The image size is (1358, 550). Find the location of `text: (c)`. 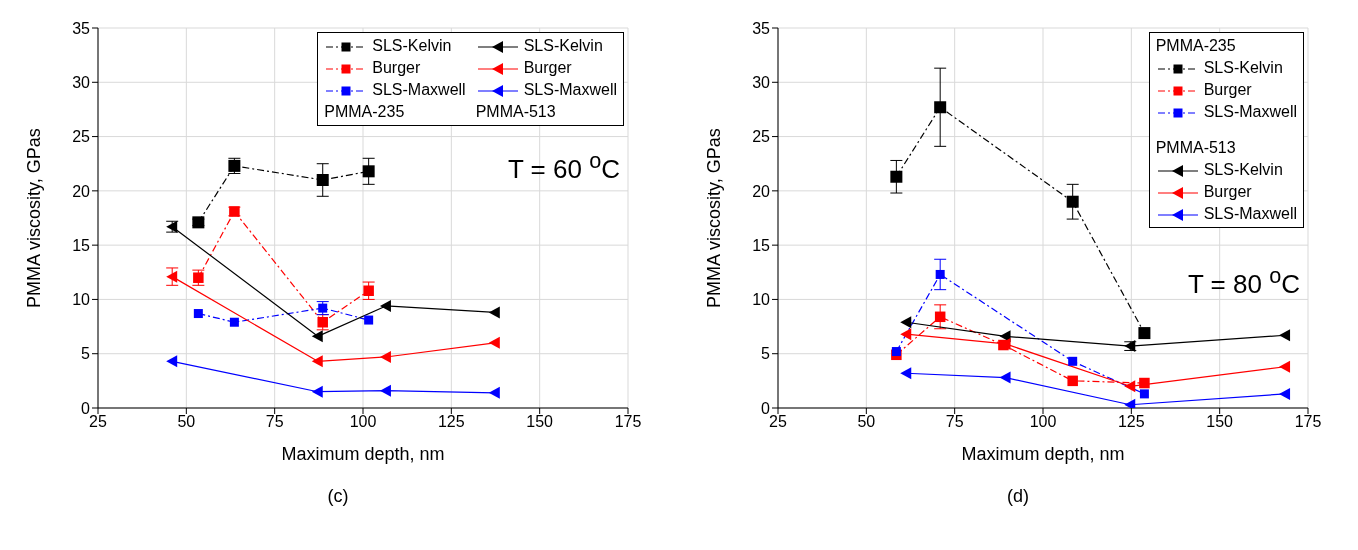

text: (c) is located at coordinates (338, 496).